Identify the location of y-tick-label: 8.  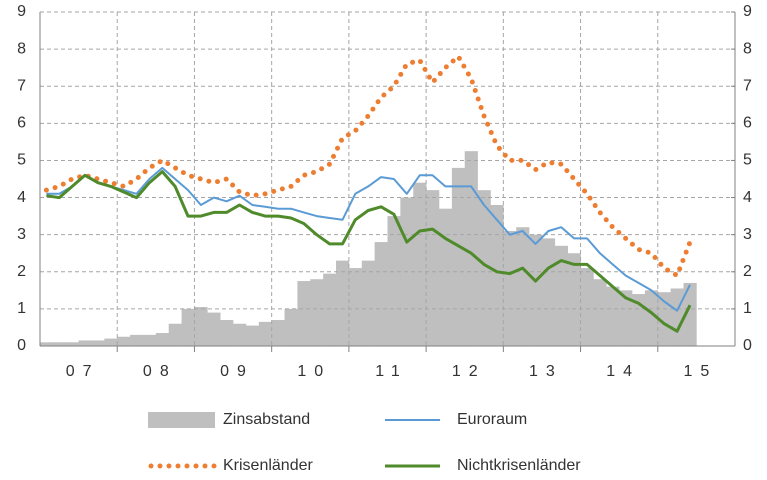
(21, 48).